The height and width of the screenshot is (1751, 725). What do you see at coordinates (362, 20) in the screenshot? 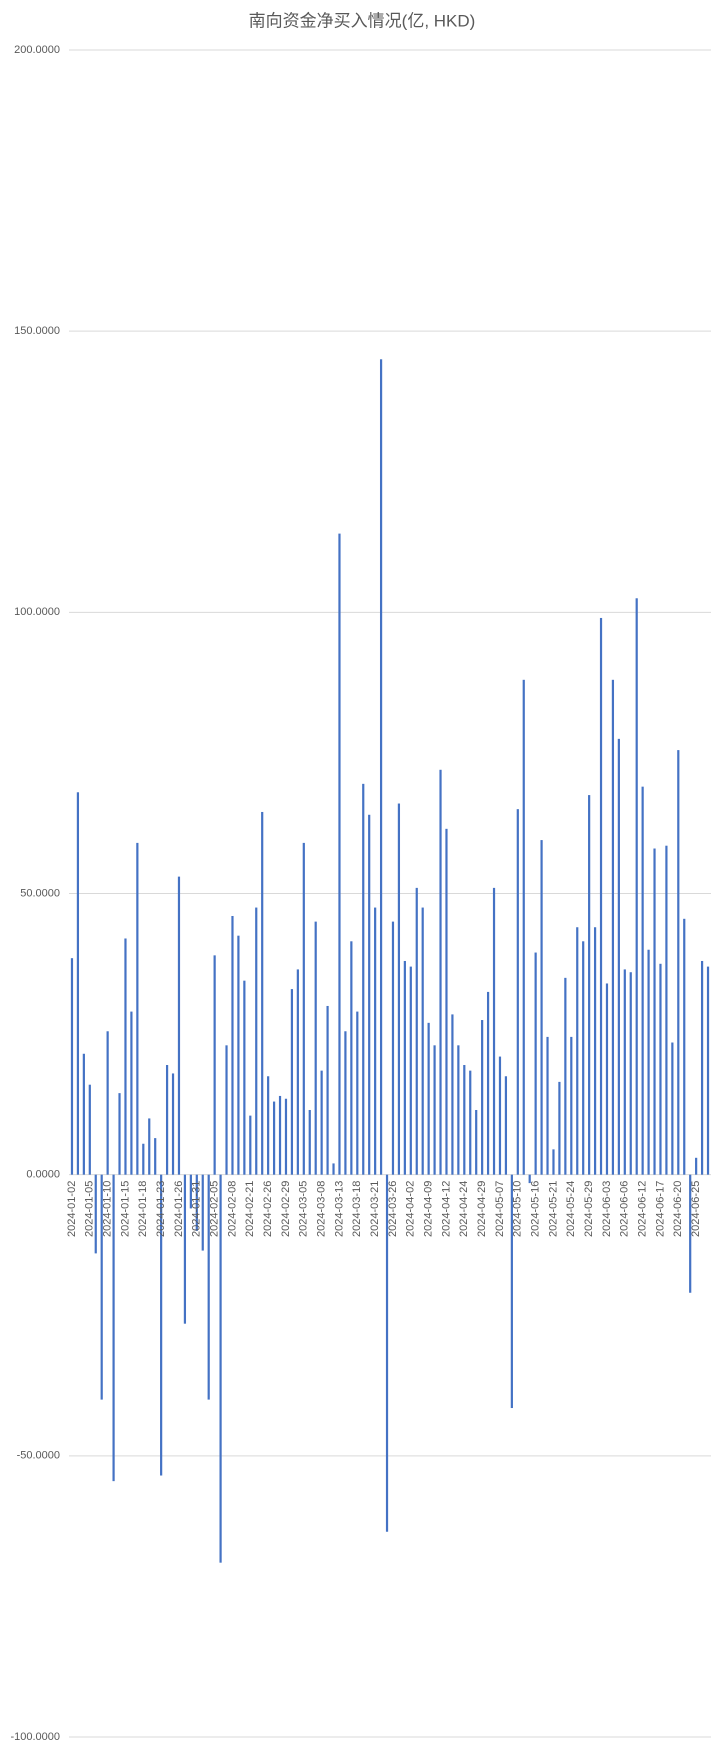
I see `chart-title: 南向资金净买入情况(亿, HKD)` at bounding box center [362, 20].